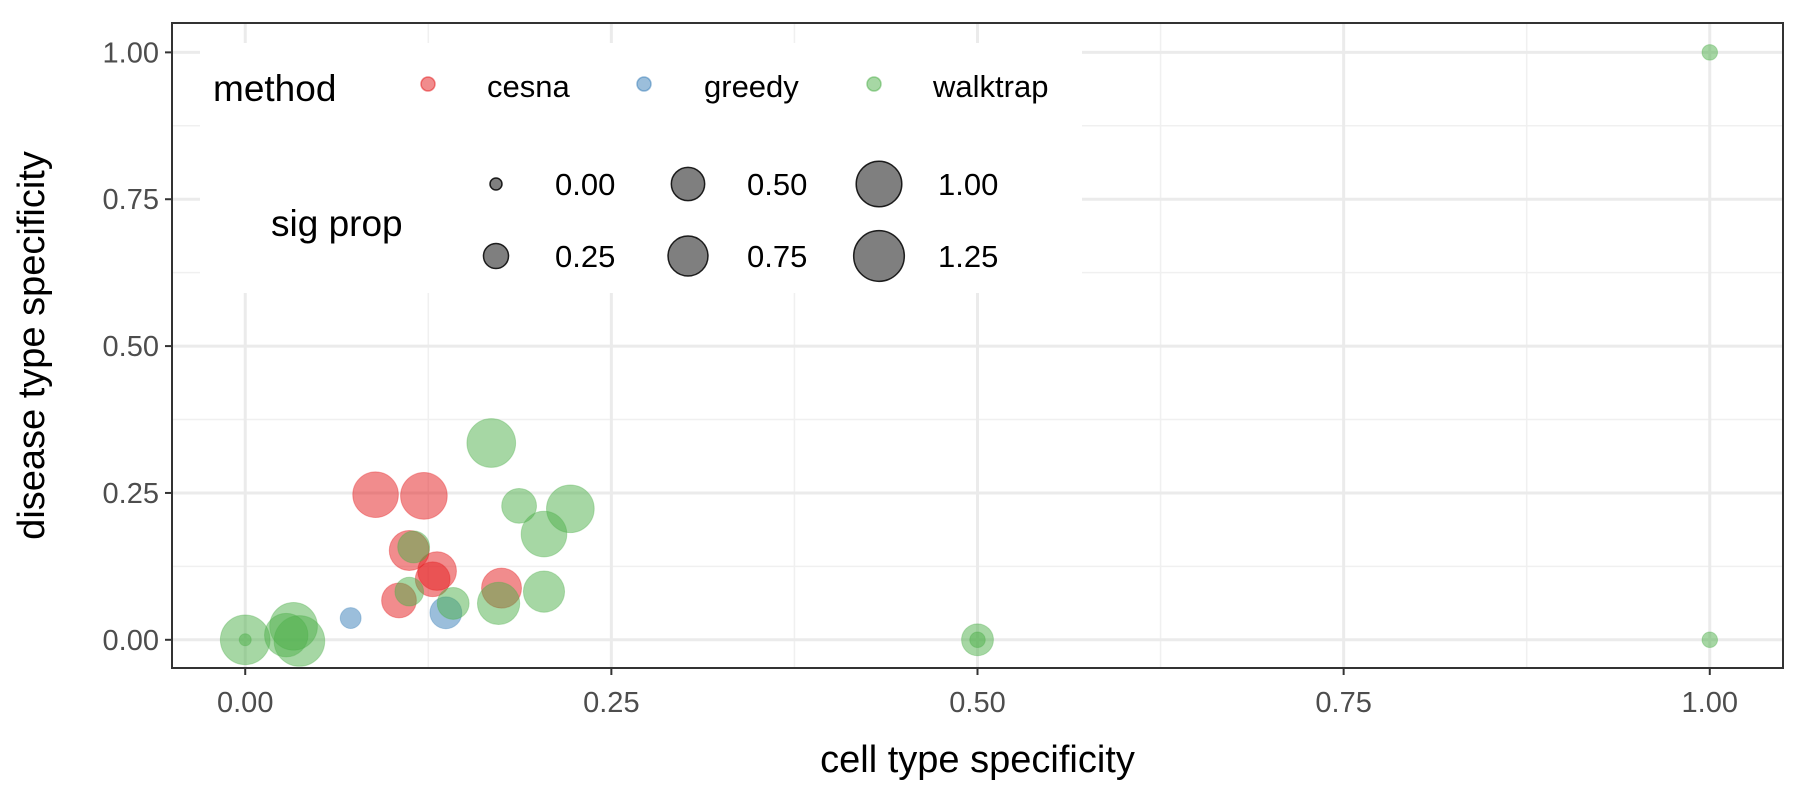  What do you see at coordinates (274, 88) in the screenshot?
I see `legend-method-title: method` at bounding box center [274, 88].